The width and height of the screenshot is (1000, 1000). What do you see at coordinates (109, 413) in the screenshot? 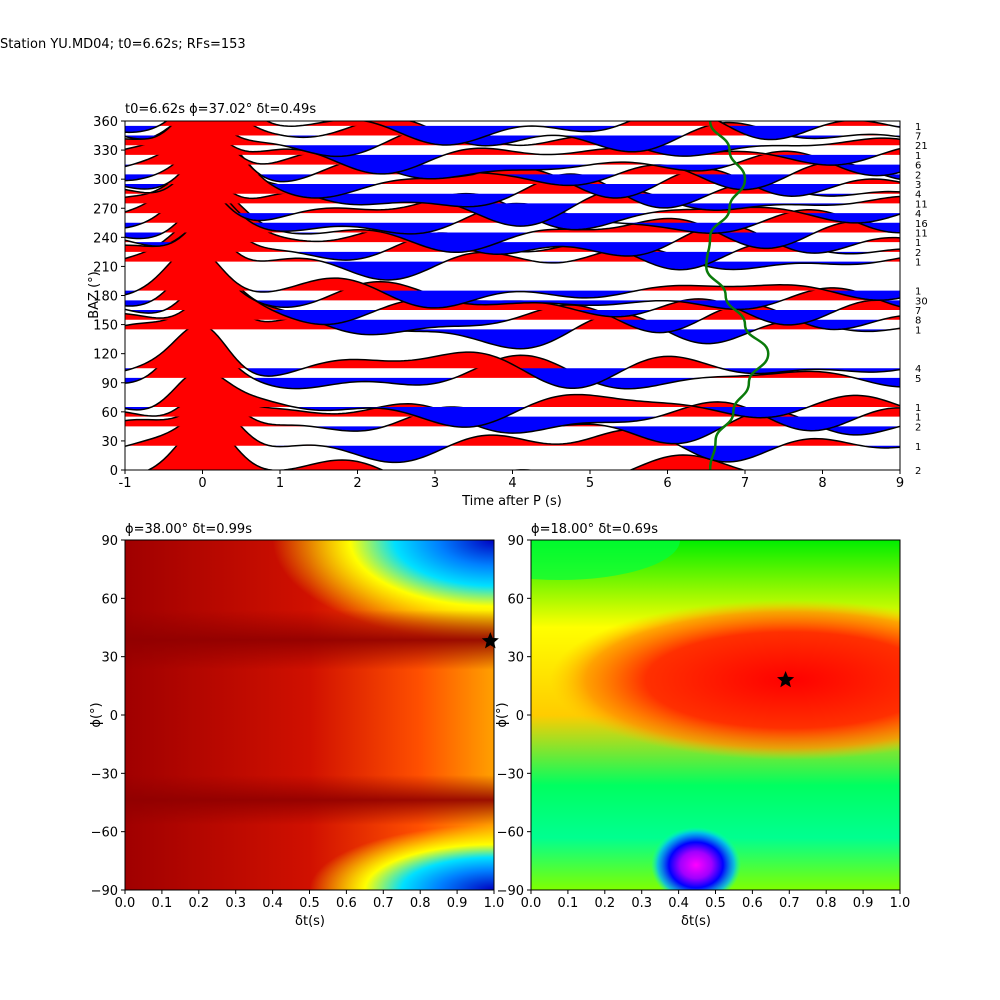
I see `rf-y-tick-label: 60` at bounding box center [109, 413].